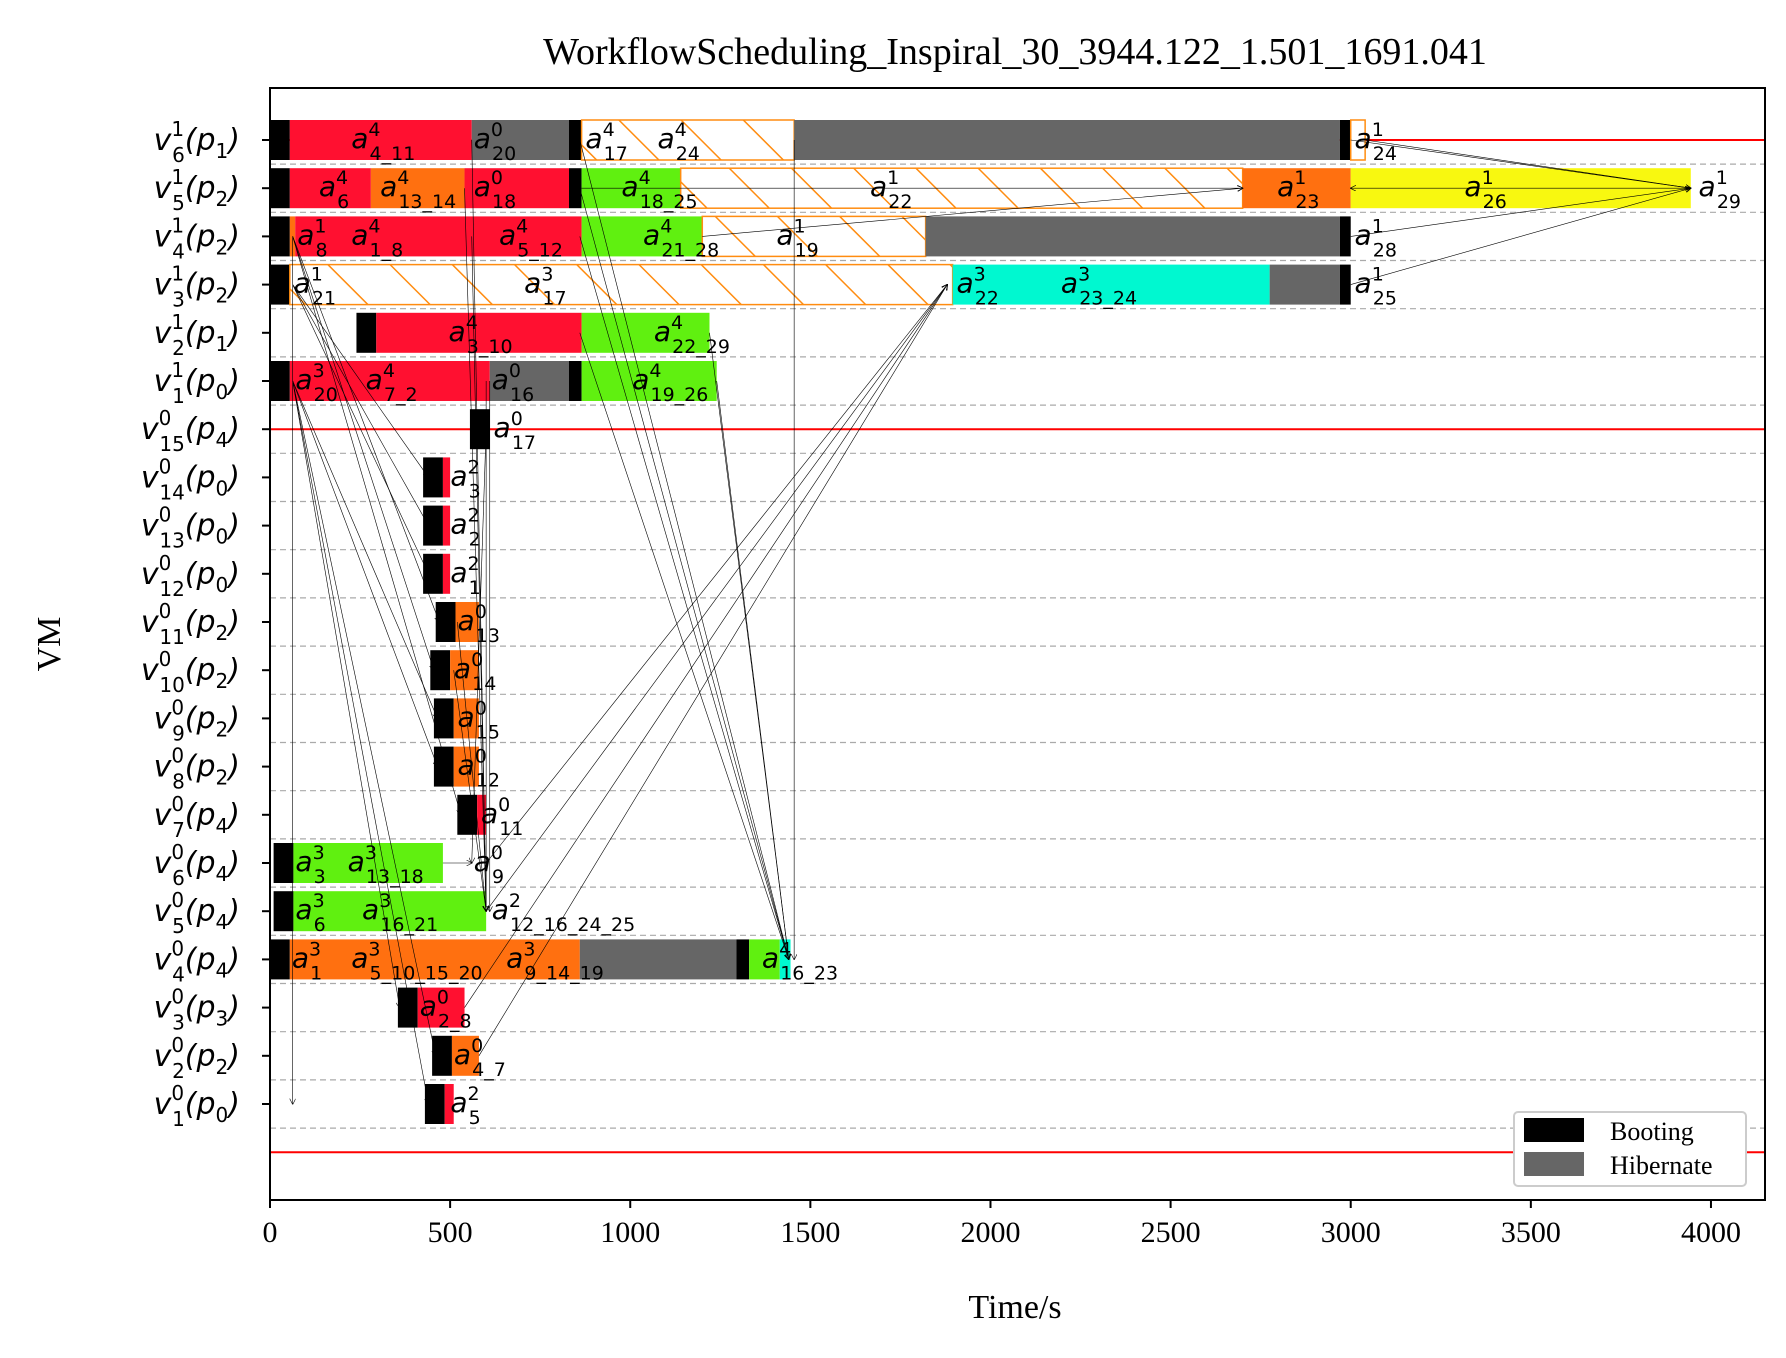 This screenshot has width=1786, height=1358. I want to click on task-label: a2 3, so click(465, 479).